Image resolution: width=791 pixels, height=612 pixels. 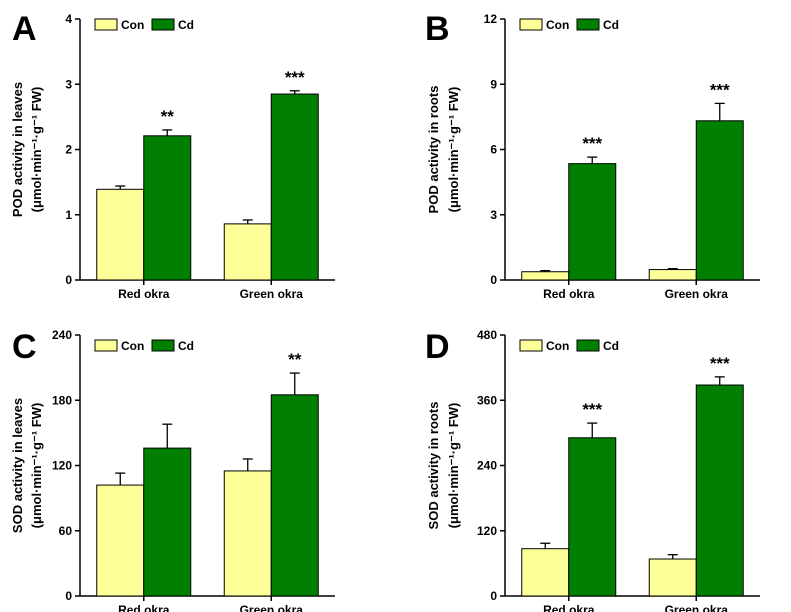 I want to click on y-tick-label: 480, so click(x=487, y=335).